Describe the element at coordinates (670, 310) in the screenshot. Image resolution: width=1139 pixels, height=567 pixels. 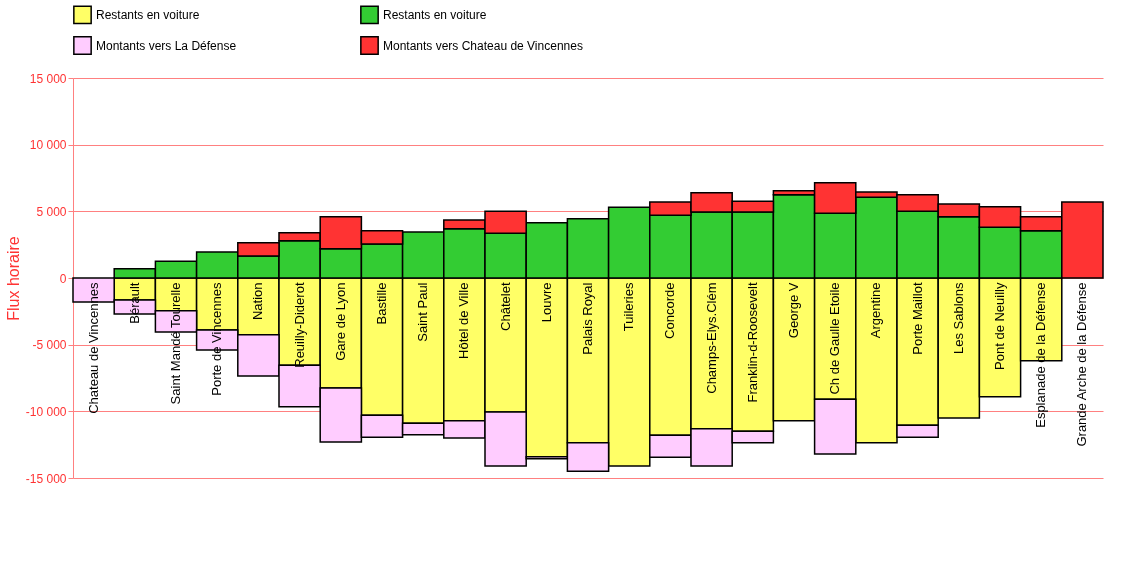
I see `x-tick-label: Concorde` at that location.